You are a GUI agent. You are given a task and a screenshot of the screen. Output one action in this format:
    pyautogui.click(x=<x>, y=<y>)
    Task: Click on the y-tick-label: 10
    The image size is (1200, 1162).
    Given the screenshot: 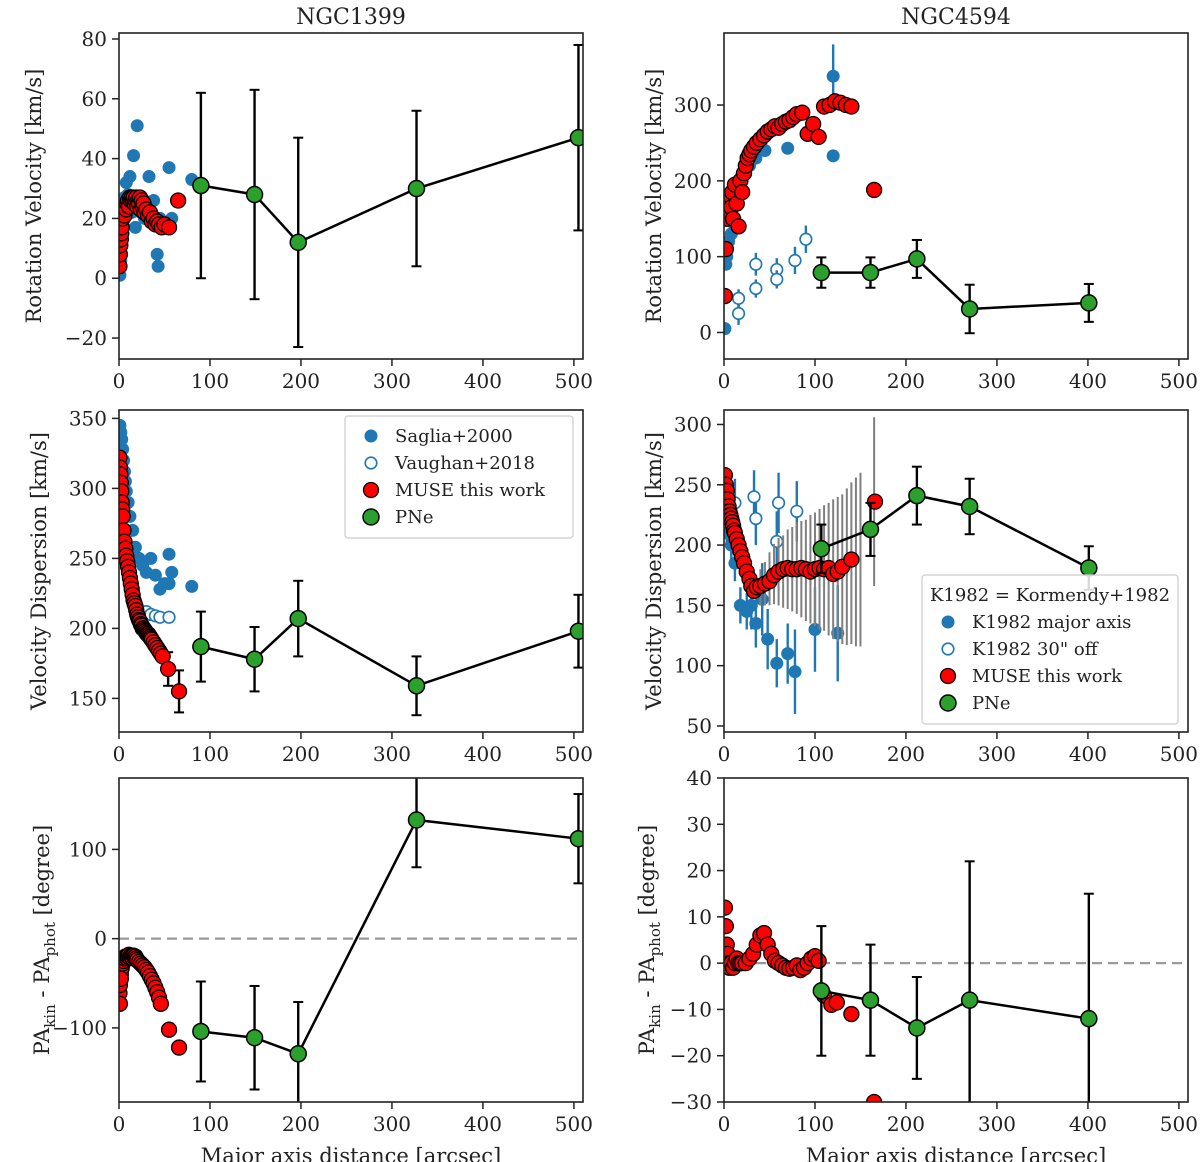 What is the action you would take?
    pyautogui.click(x=699, y=917)
    